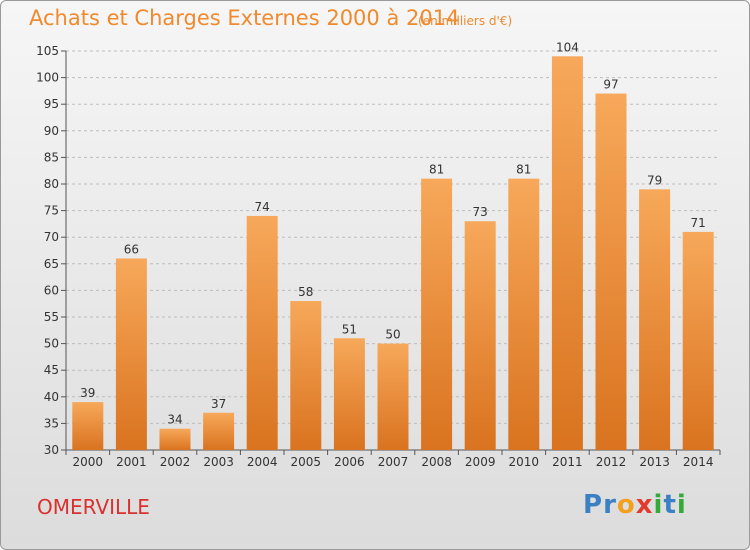  Describe the element at coordinates (51, 104) in the screenshot. I see `y-tick-label: 95` at that location.